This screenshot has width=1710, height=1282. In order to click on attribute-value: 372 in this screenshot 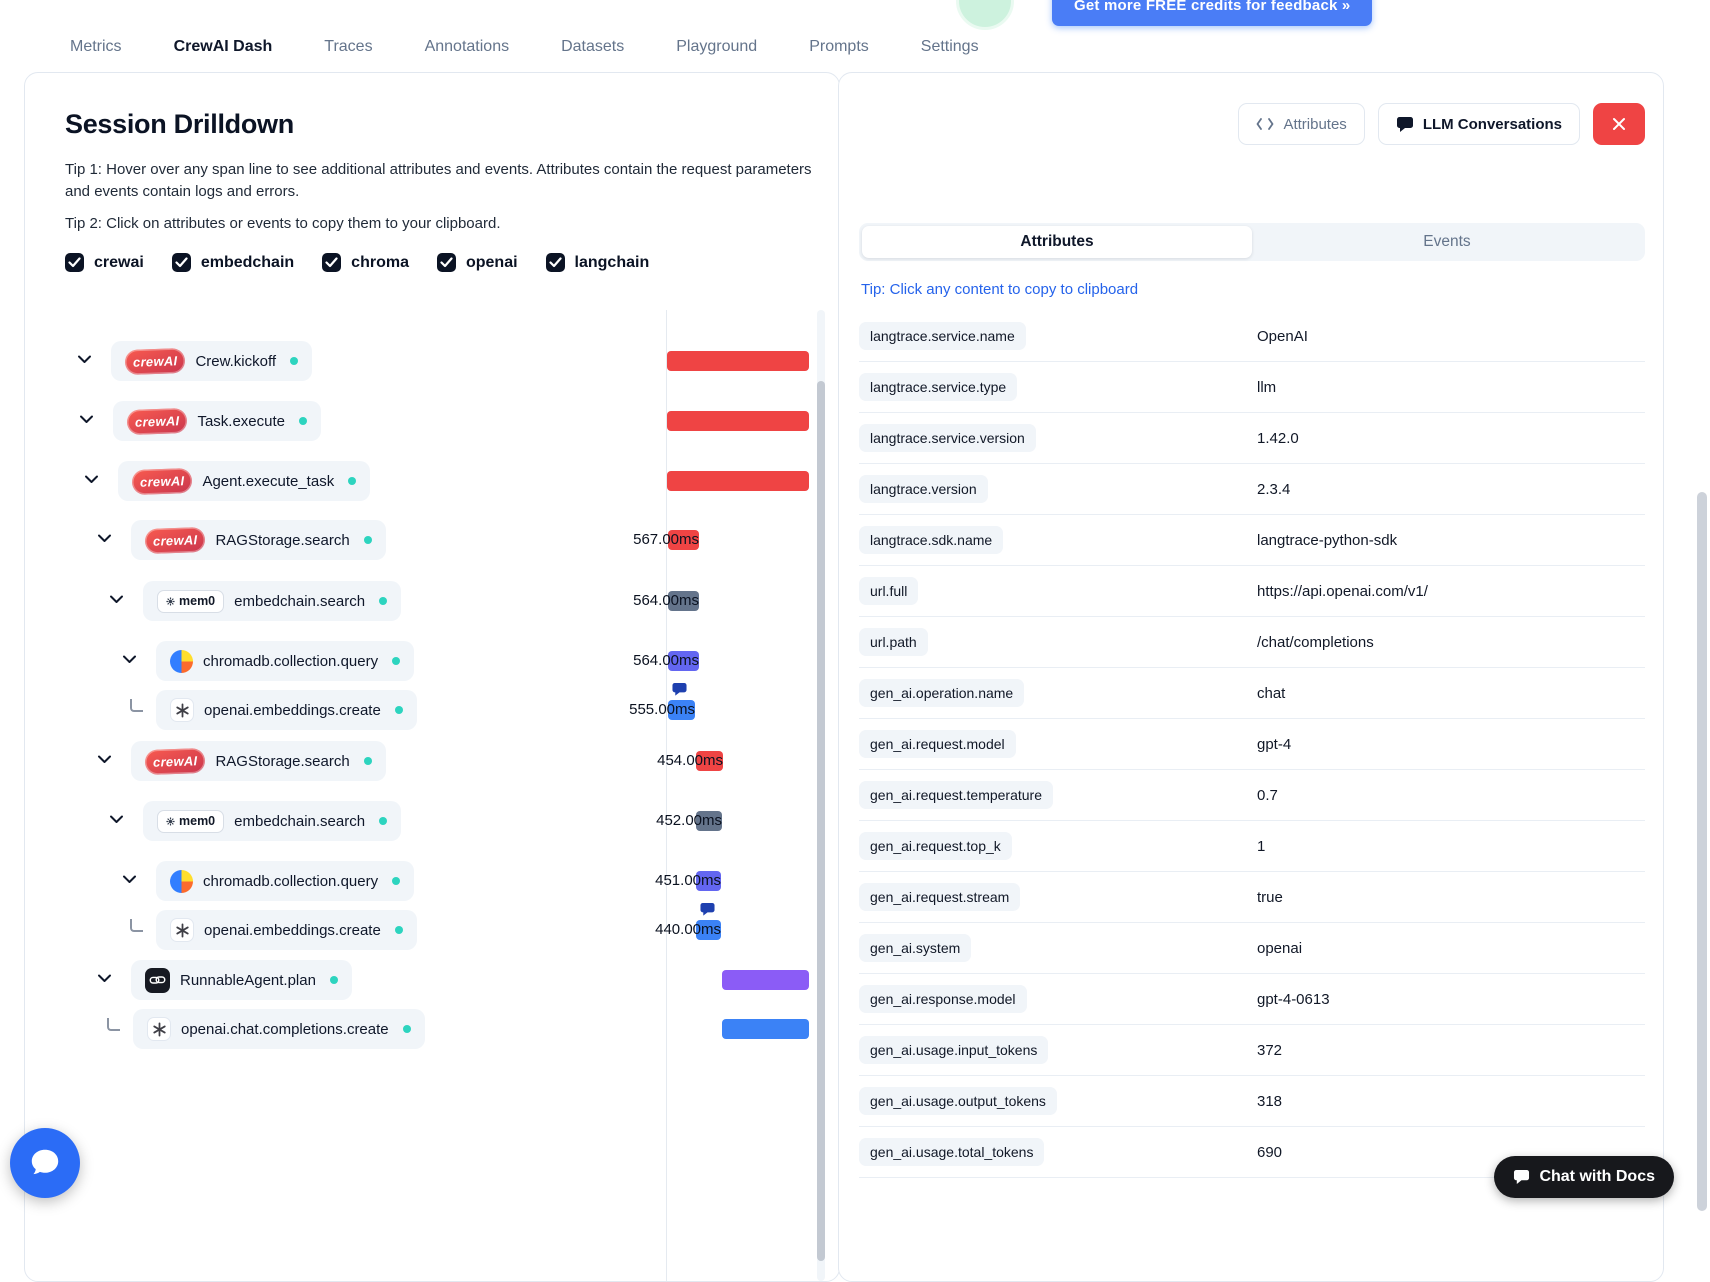, I will do `click(1270, 1050)`.